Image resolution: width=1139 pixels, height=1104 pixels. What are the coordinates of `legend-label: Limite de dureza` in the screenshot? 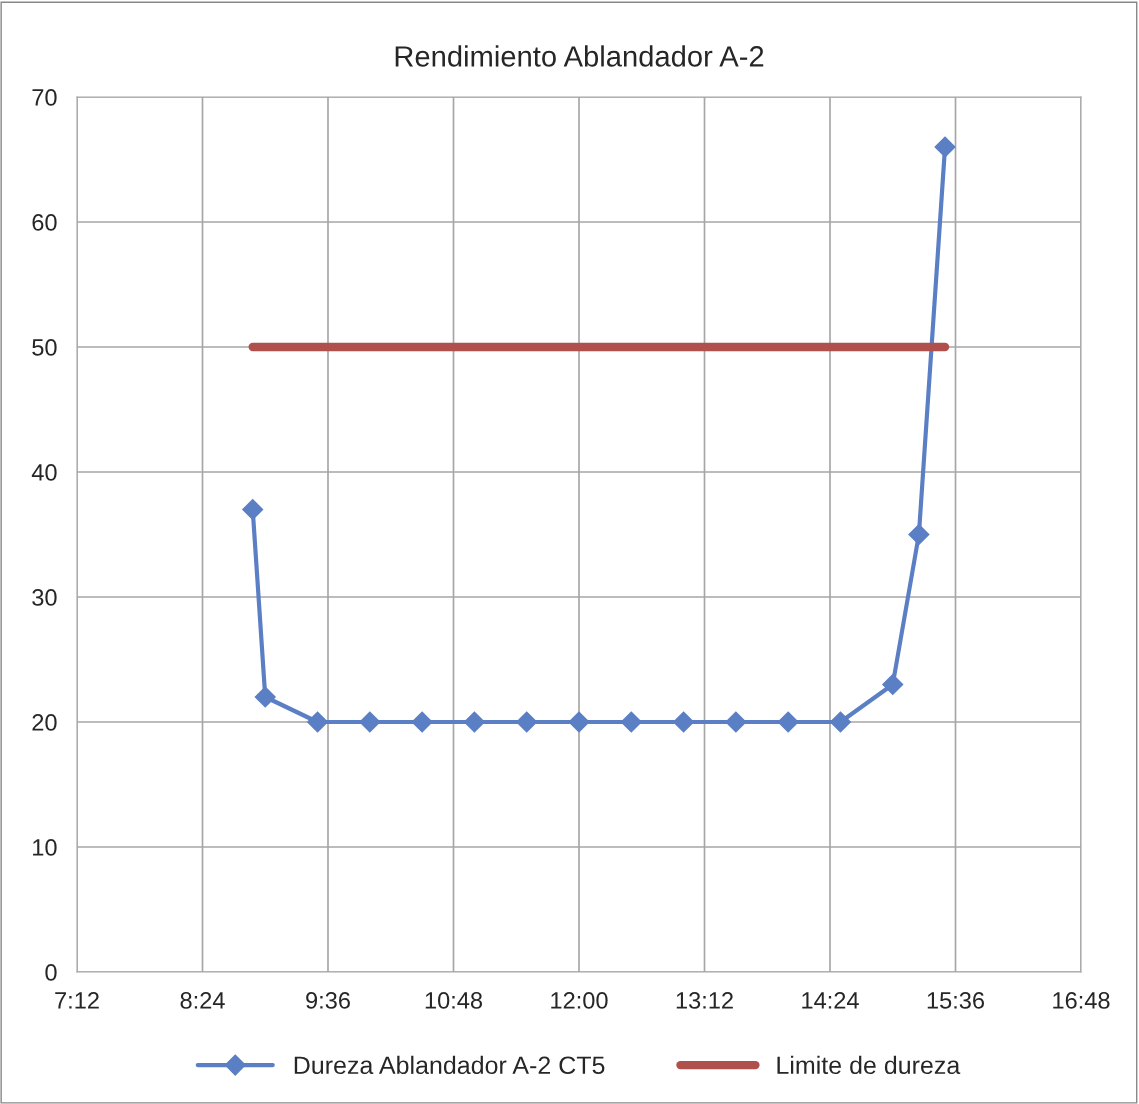 It's located at (869, 1065).